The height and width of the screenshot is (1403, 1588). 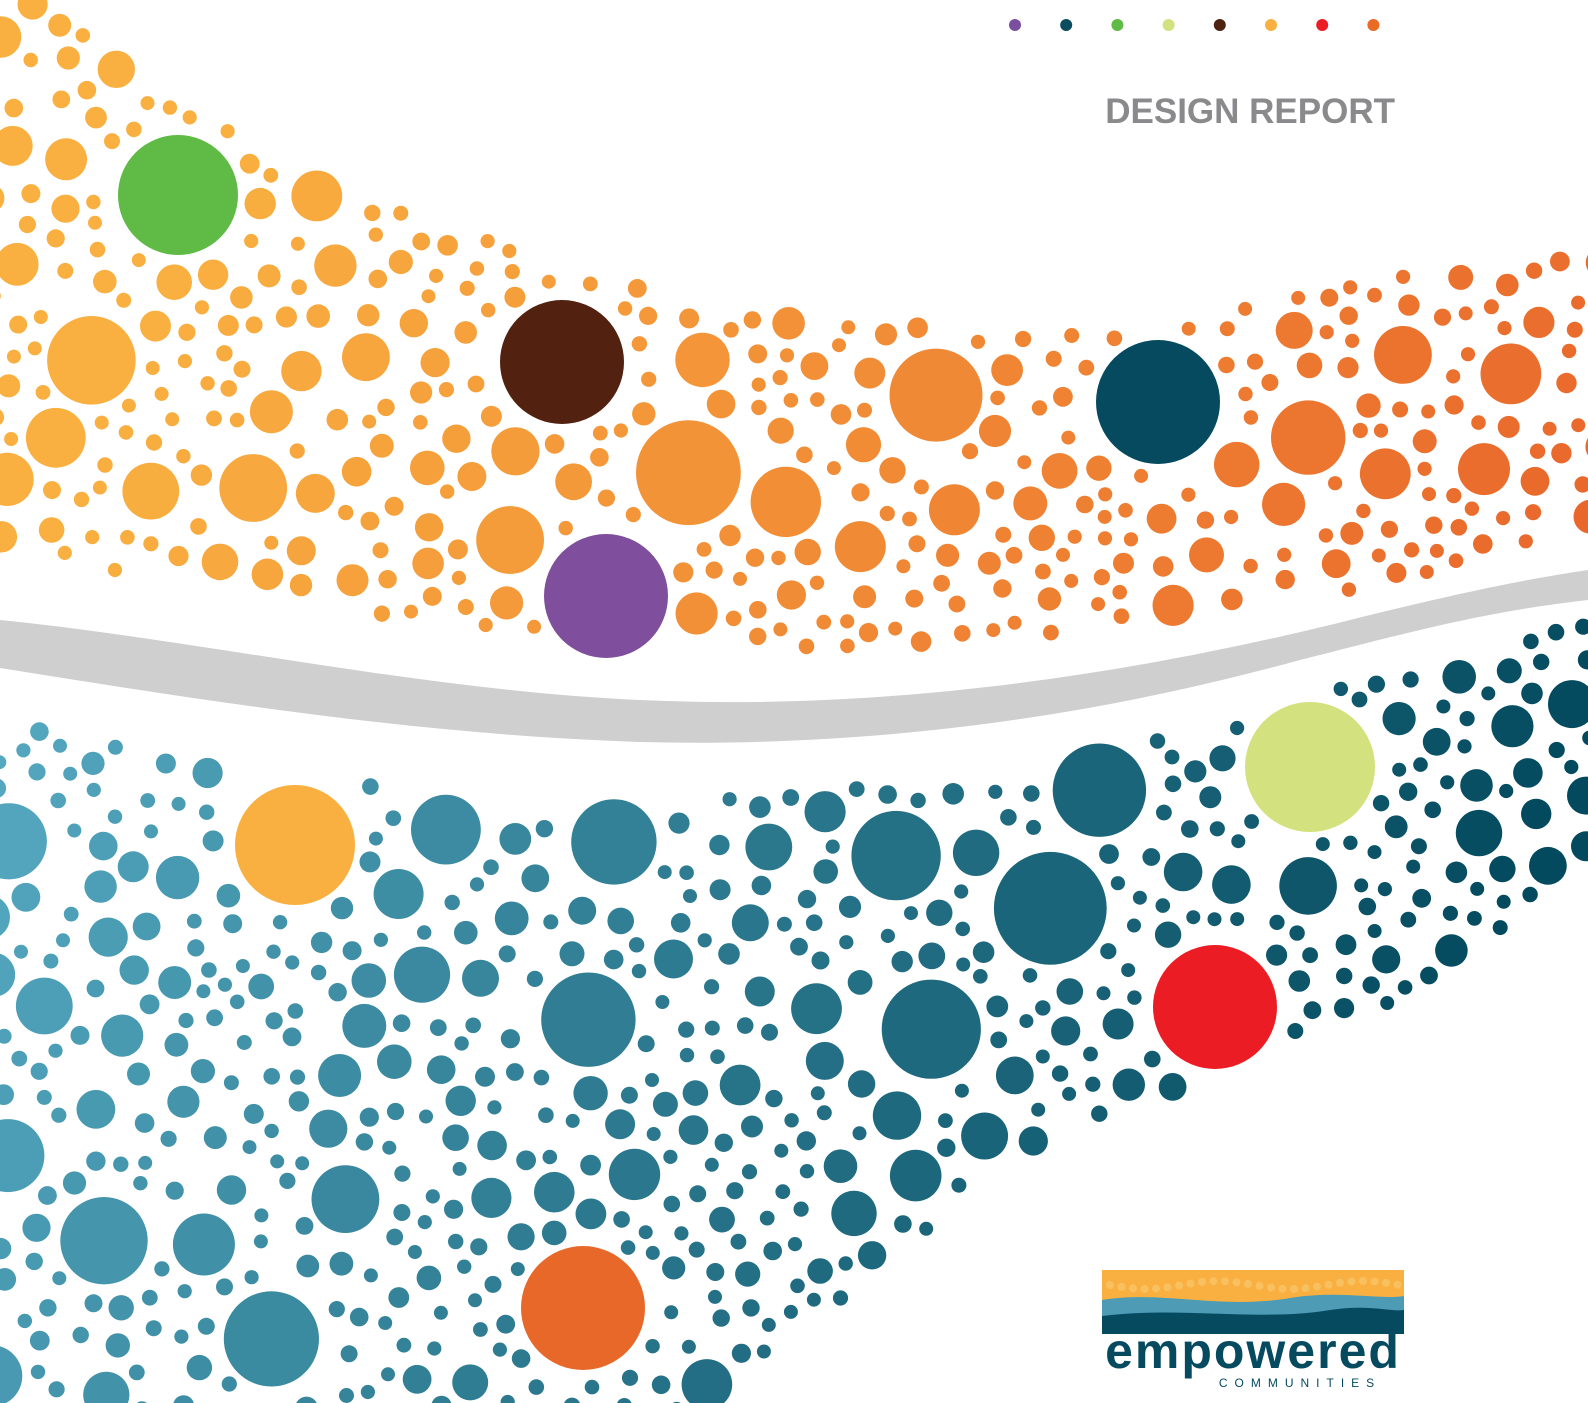 What do you see at coordinates (1194, 25) in the screenshot?
I see `color-dots` at bounding box center [1194, 25].